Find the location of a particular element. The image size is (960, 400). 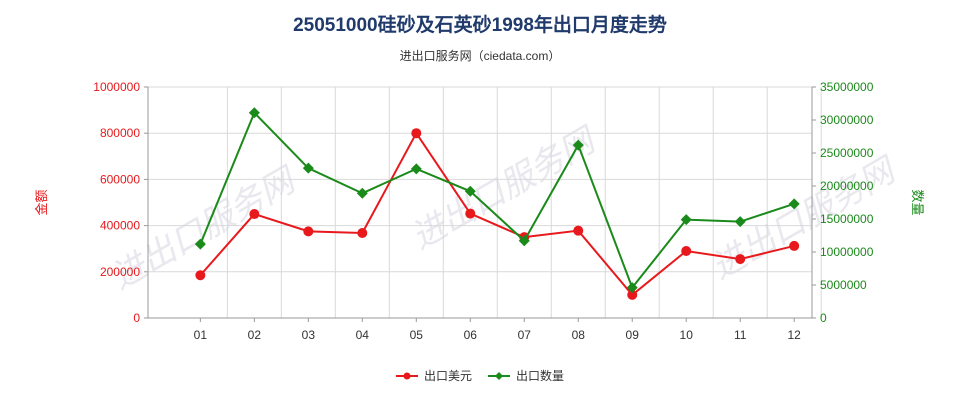

left-axis-tick-label: 400000 is located at coordinates (120, 226).